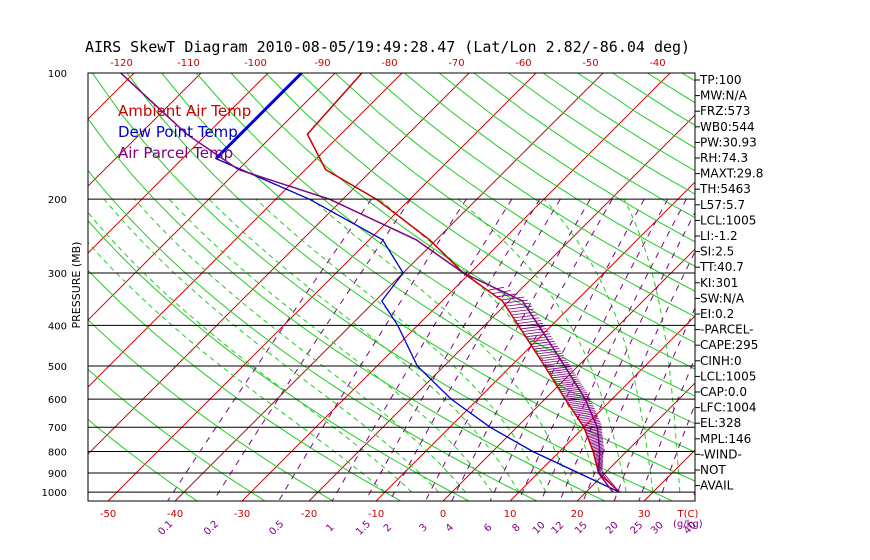  Describe the element at coordinates (728, 142) in the screenshot. I see `index-label: PW:30.93` at that location.